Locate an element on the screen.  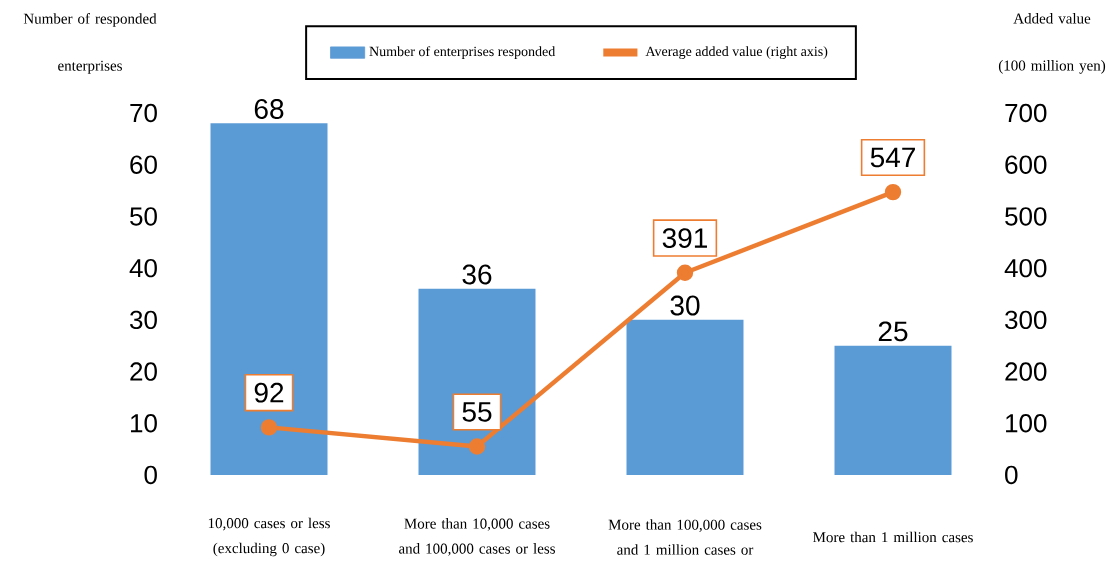
y2-tick-label: 700 is located at coordinates (1026, 113).